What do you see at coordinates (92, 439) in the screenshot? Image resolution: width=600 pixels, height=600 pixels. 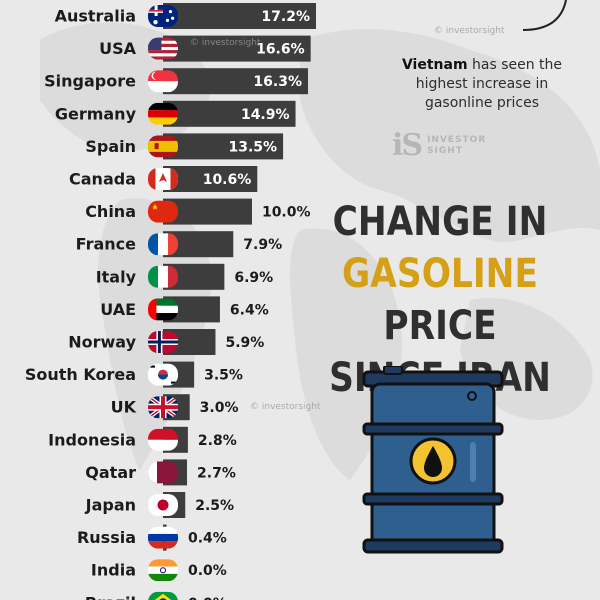 I see `category-label: Indonesia` at bounding box center [92, 439].